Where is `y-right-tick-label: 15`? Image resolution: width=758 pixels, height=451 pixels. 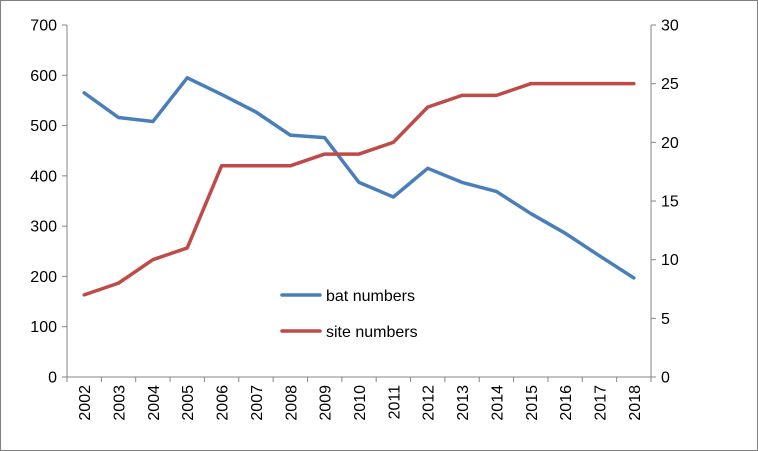
y-right-tick-label: 15 is located at coordinates (670, 202).